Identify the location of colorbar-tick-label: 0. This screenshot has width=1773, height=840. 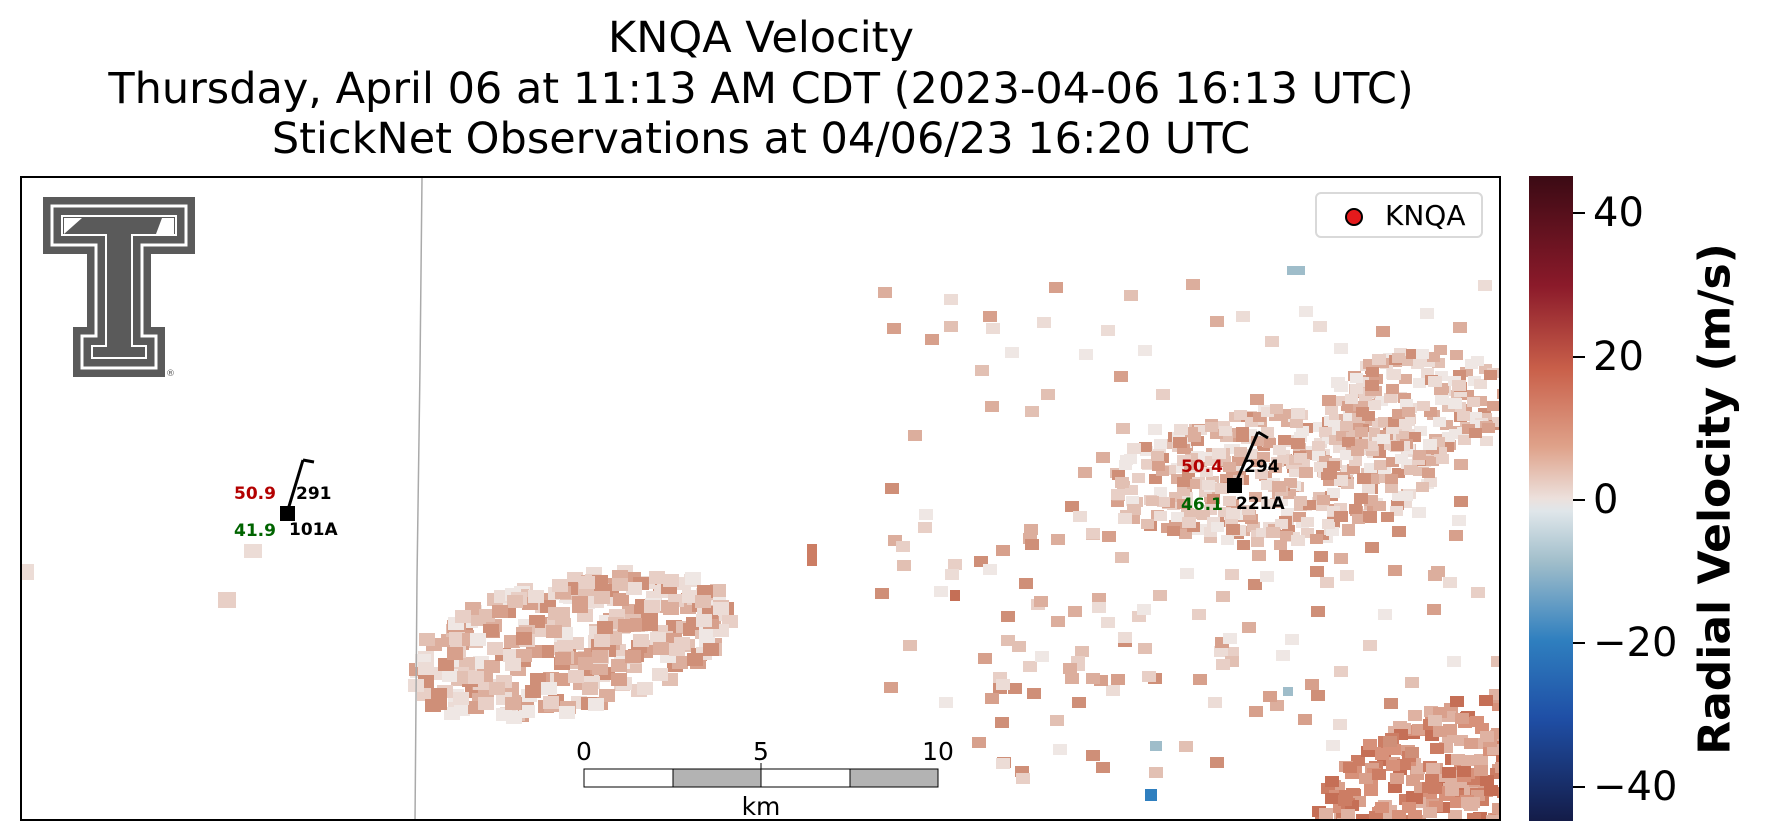
(1606, 500).